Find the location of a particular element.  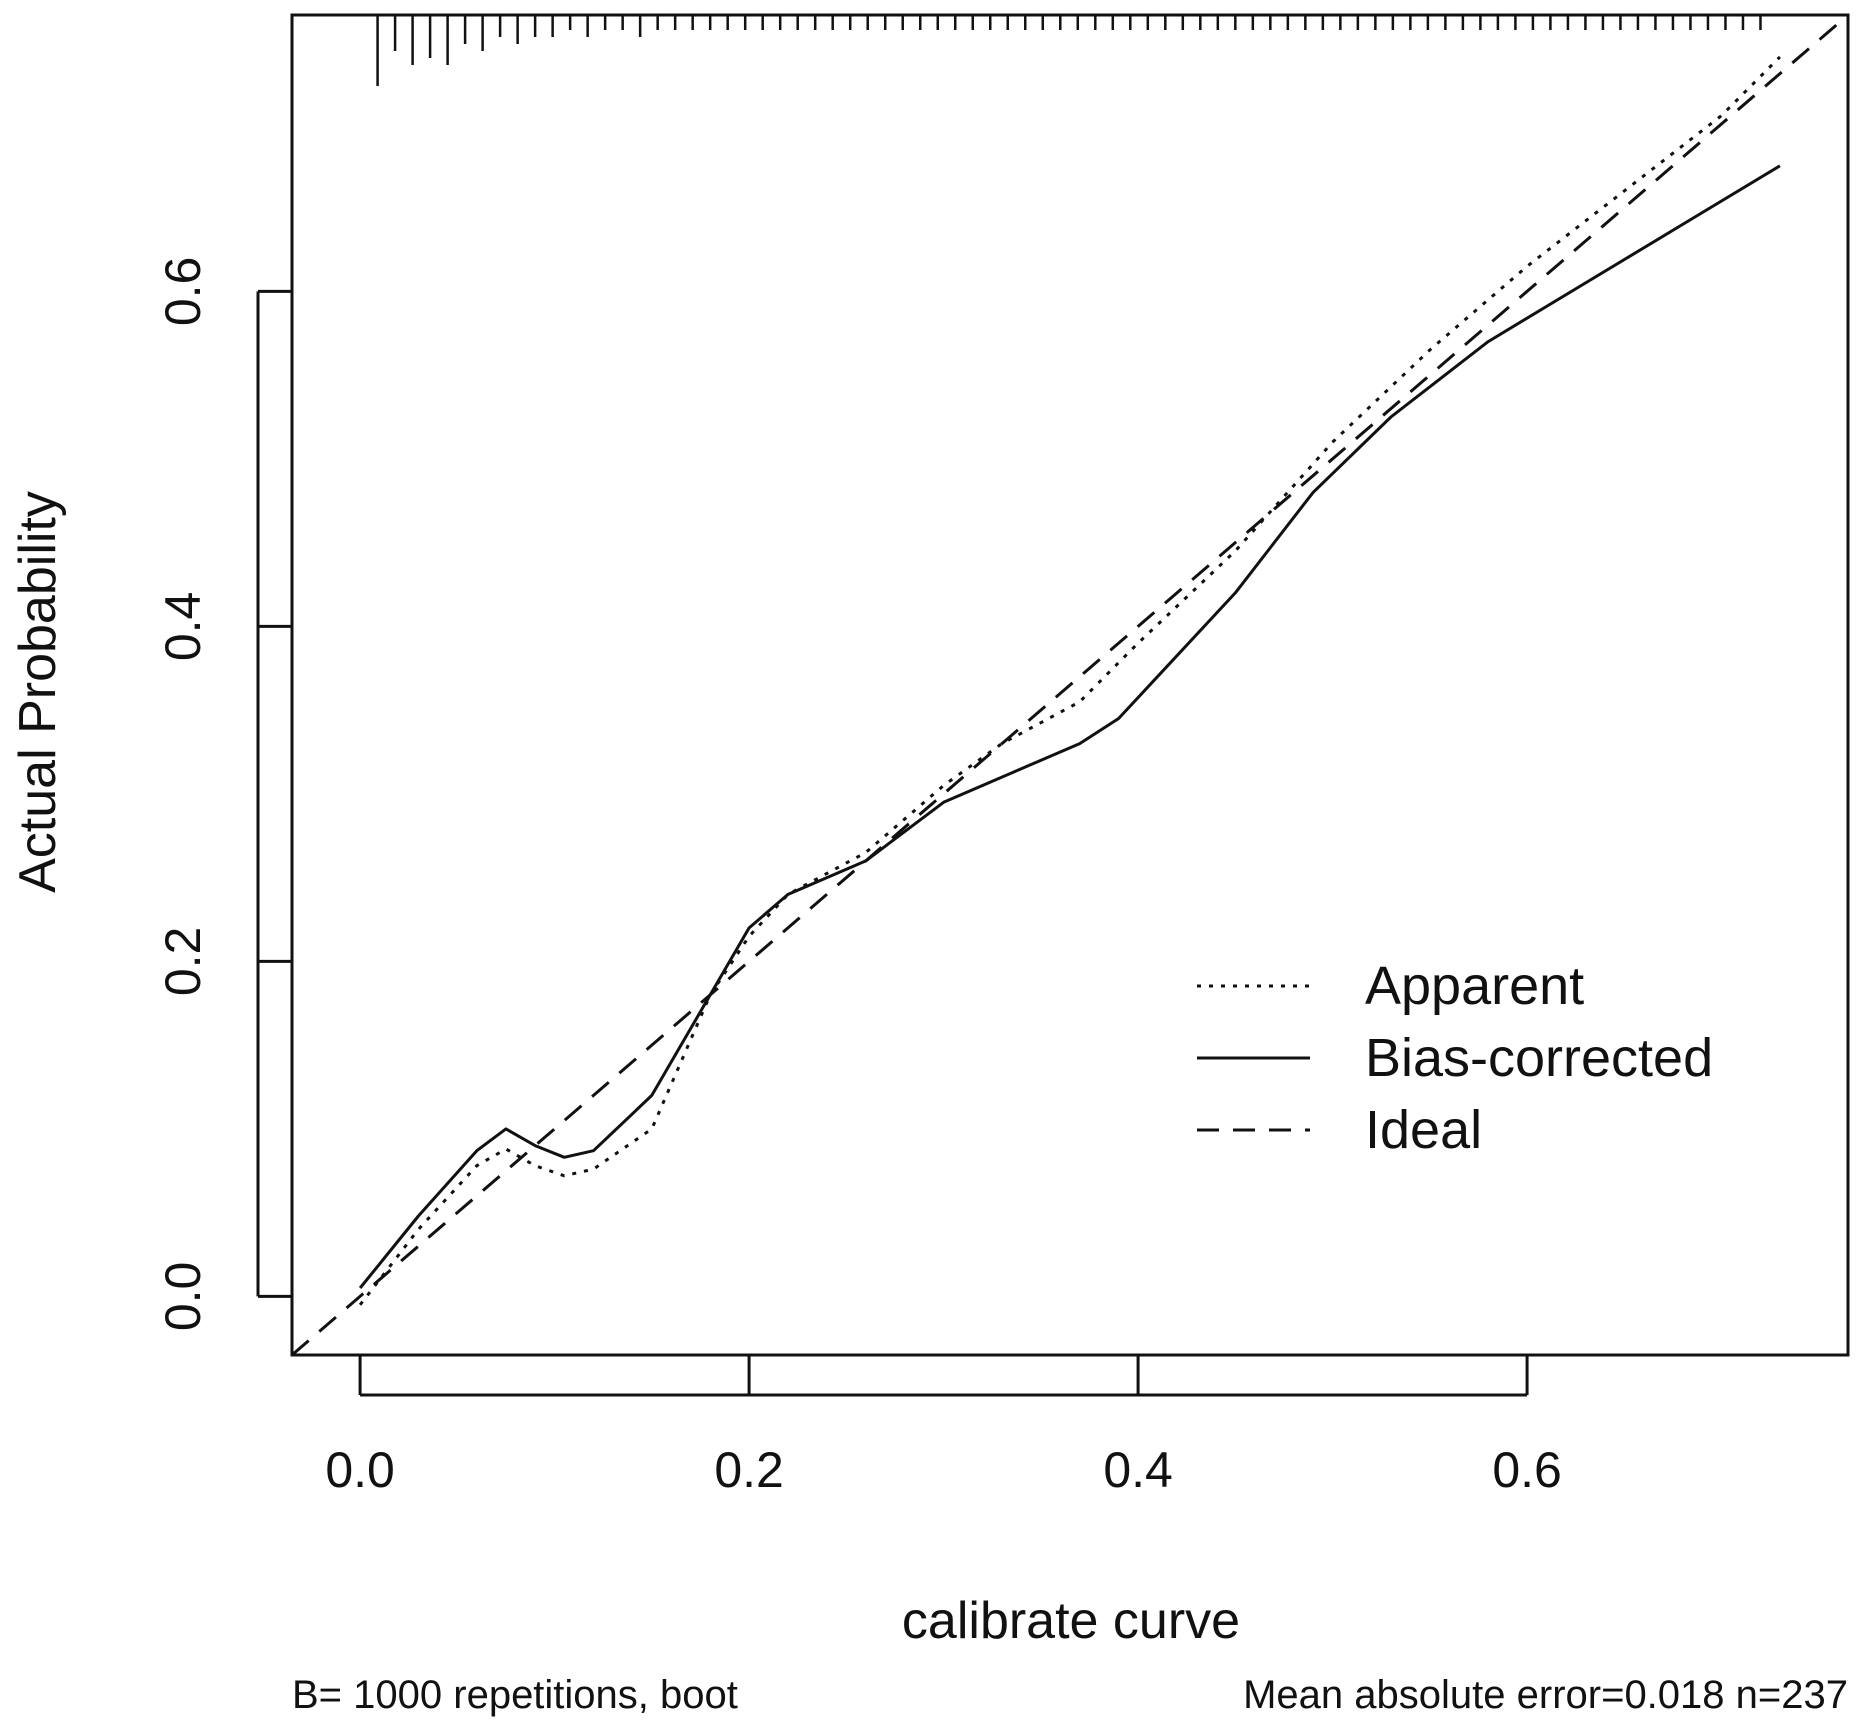

footnote-mean-absolute-error: Mean absolute error=0.018 n=237 is located at coordinates (1545, 1695).